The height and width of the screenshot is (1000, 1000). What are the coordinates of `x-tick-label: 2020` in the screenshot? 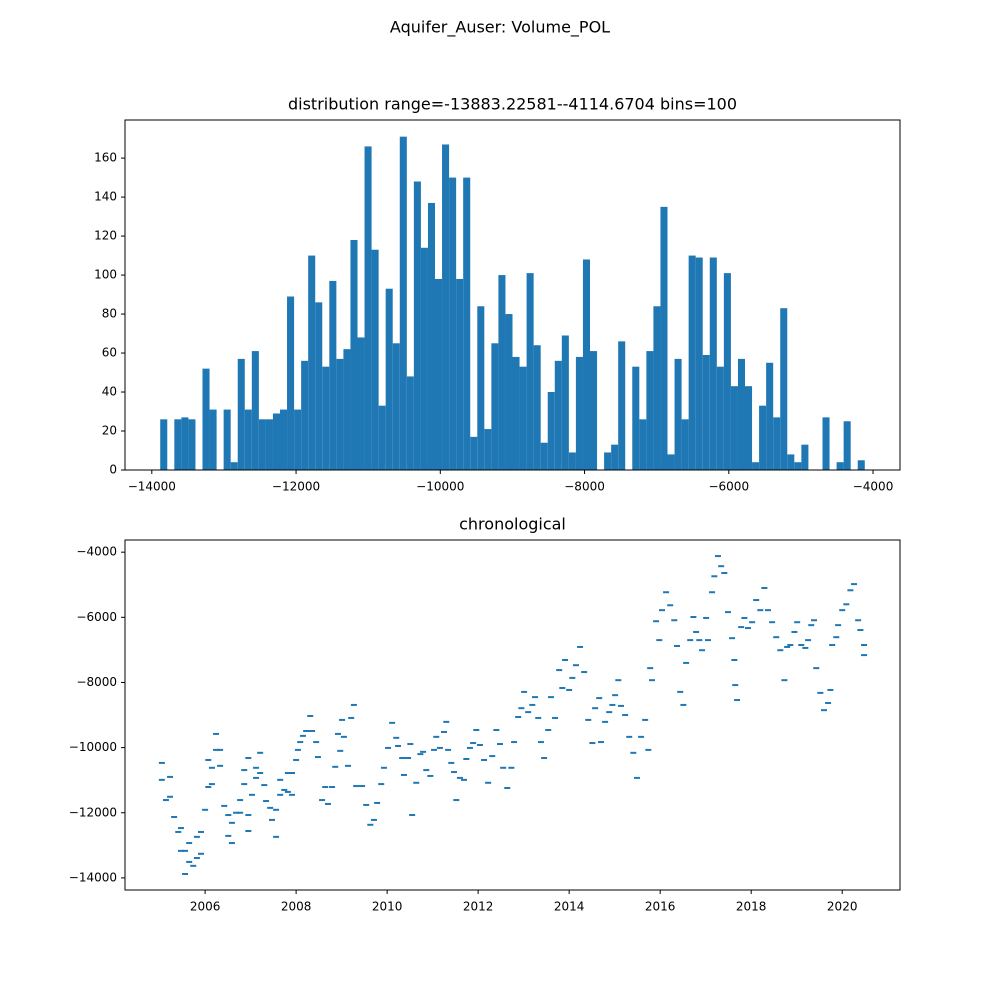 It's located at (842, 907).